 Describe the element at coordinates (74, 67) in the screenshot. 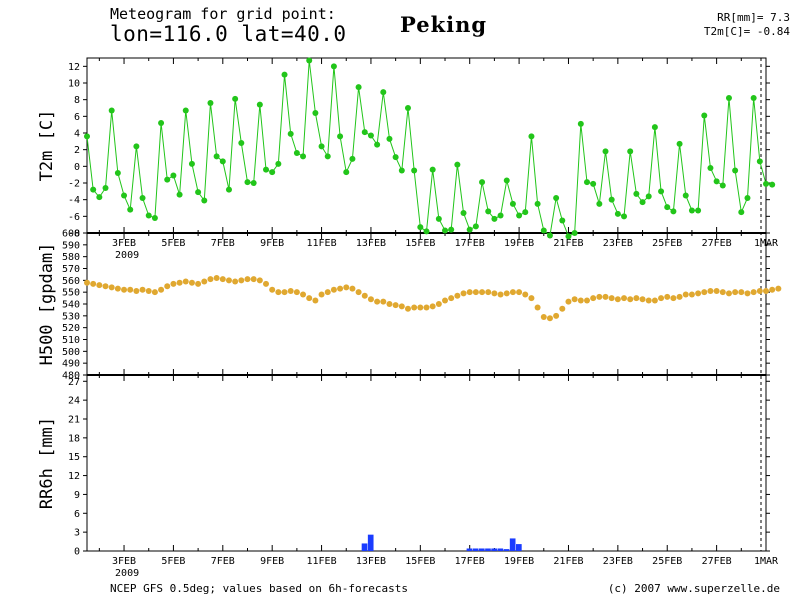

I see `y-tick-label: 12` at that location.